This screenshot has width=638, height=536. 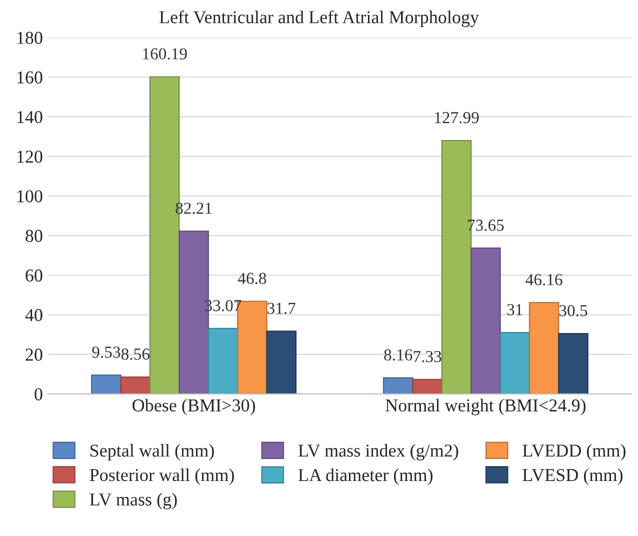 What do you see at coordinates (33, 315) in the screenshot?
I see `y-tick-label: 40` at bounding box center [33, 315].